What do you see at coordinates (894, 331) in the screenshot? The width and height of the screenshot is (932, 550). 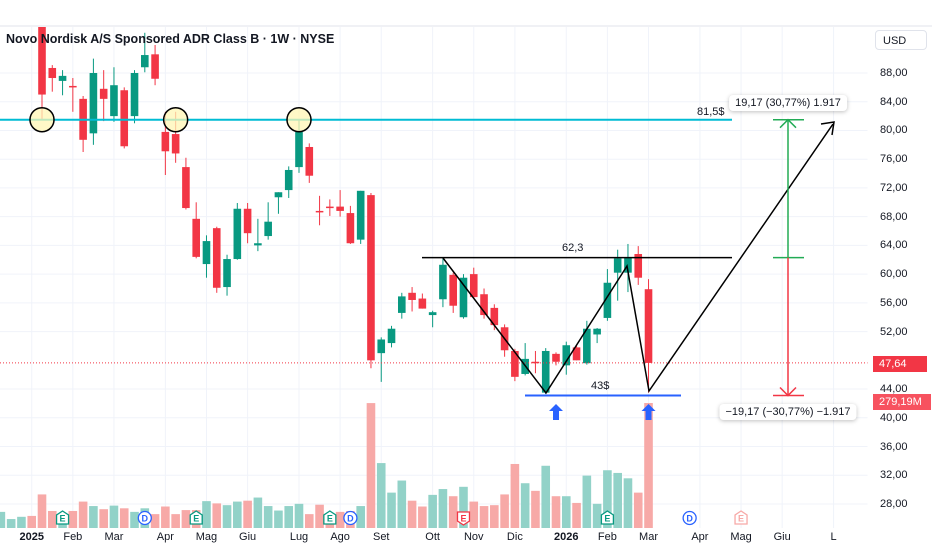 I see `price-tick-label: 52,00` at bounding box center [894, 331].